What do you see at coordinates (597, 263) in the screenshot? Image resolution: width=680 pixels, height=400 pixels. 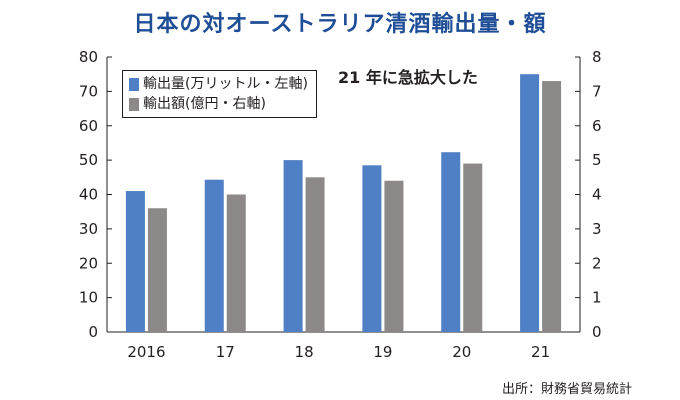 I see `y-right-tick-label: 2` at bounding box center [597, 263].